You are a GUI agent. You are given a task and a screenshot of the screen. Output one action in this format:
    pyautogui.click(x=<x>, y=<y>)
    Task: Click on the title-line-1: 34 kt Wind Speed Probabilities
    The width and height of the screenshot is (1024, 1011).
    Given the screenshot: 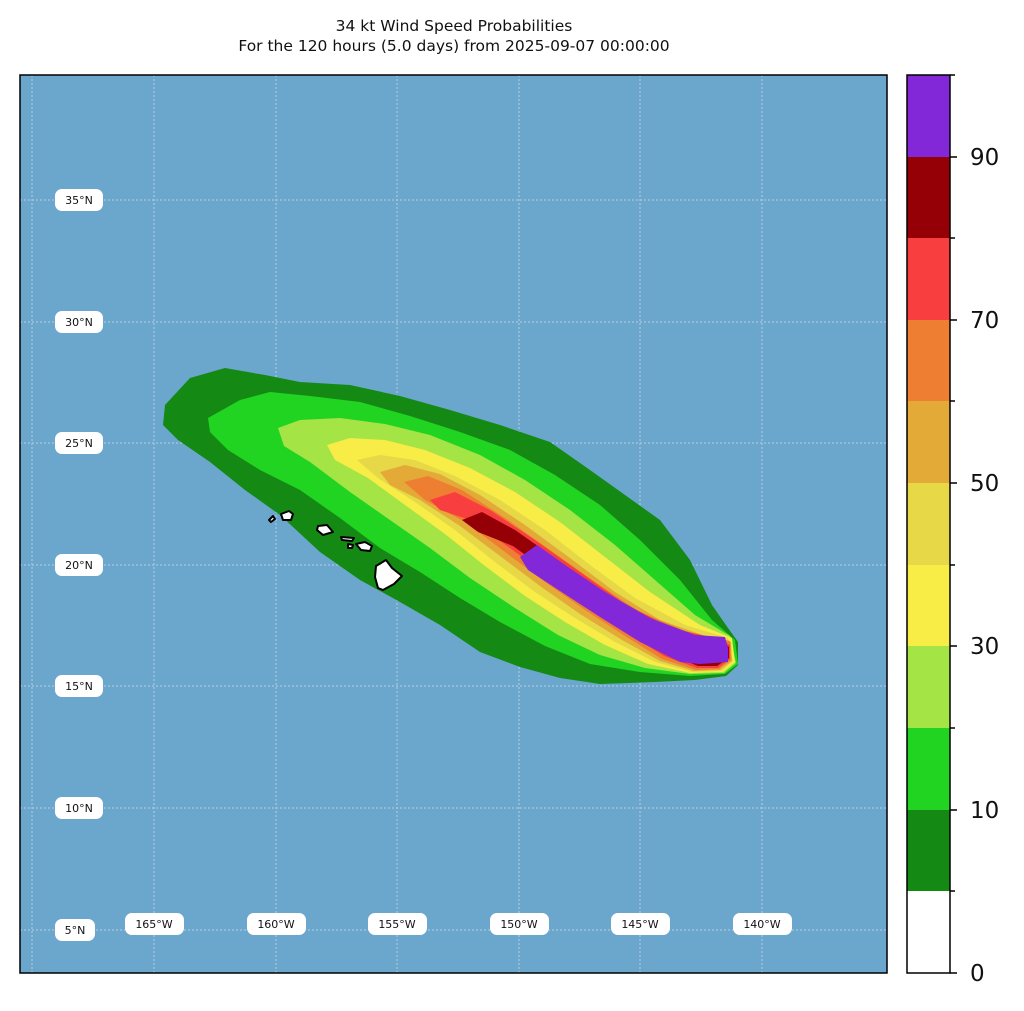 What is the action you would take?
    pyautogui.click(x=454, y=26)
    